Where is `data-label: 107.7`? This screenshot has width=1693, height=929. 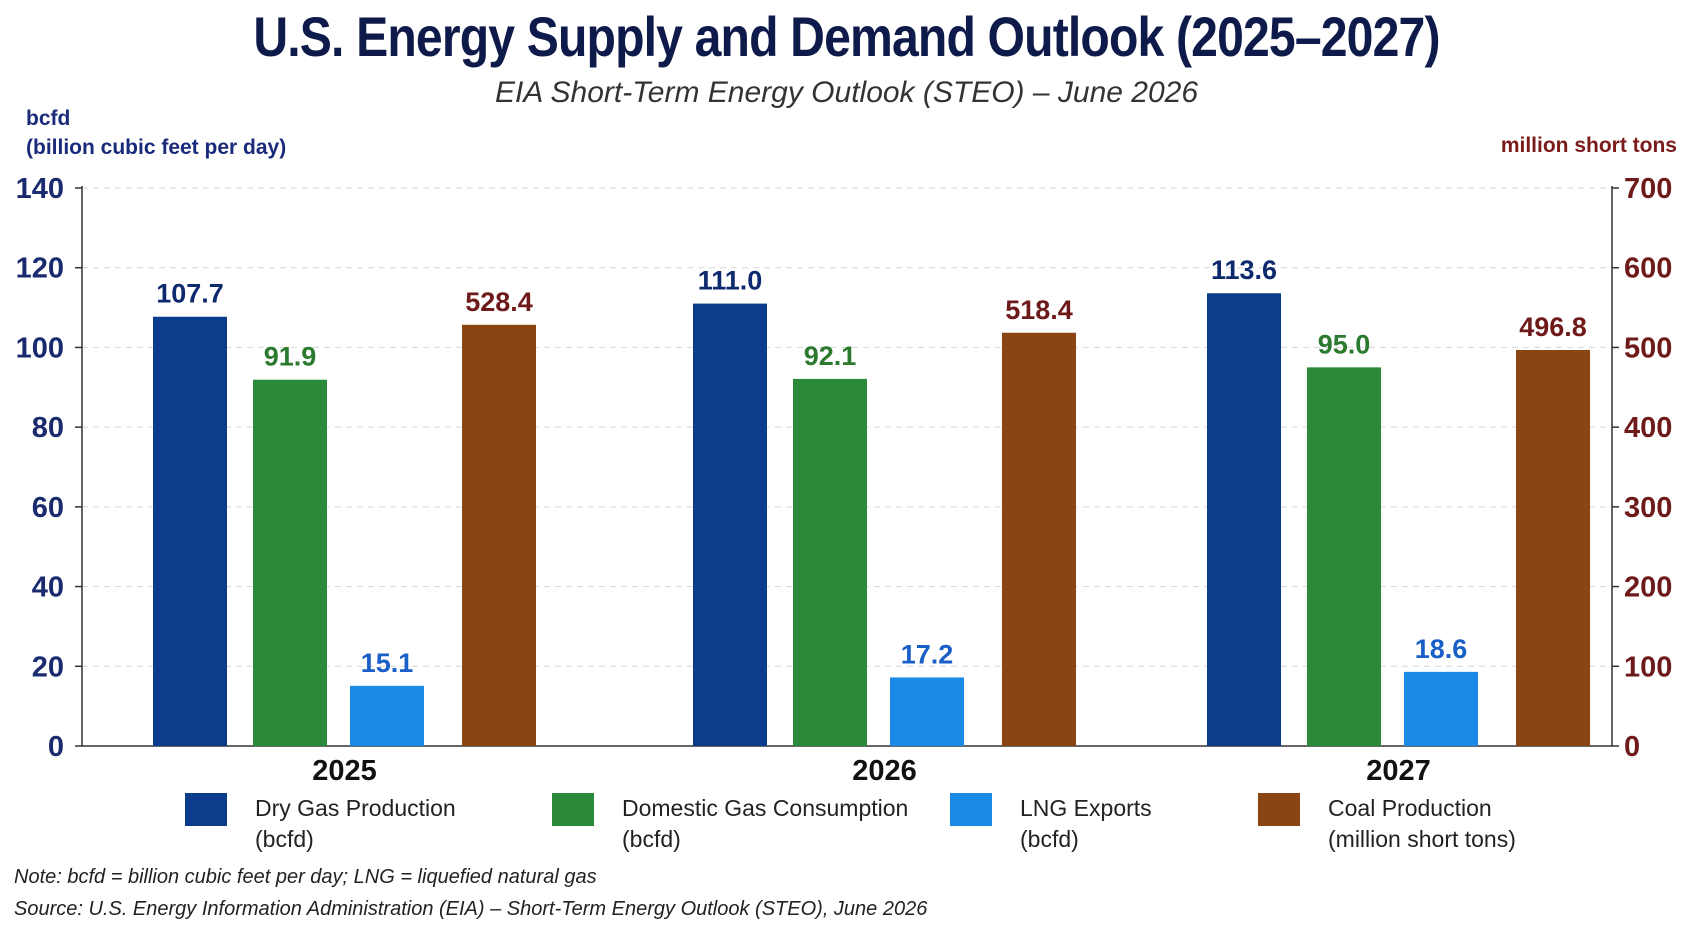
data-label: 107.7 is located at coordinates (190, 294).